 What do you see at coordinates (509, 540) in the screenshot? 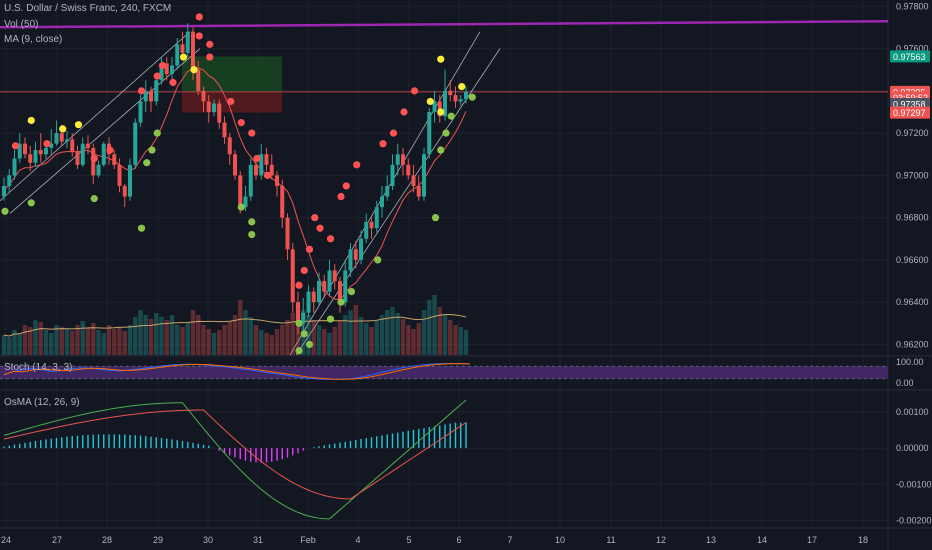
I see `time-axis-label: 7` at bounding box center [509, 540].